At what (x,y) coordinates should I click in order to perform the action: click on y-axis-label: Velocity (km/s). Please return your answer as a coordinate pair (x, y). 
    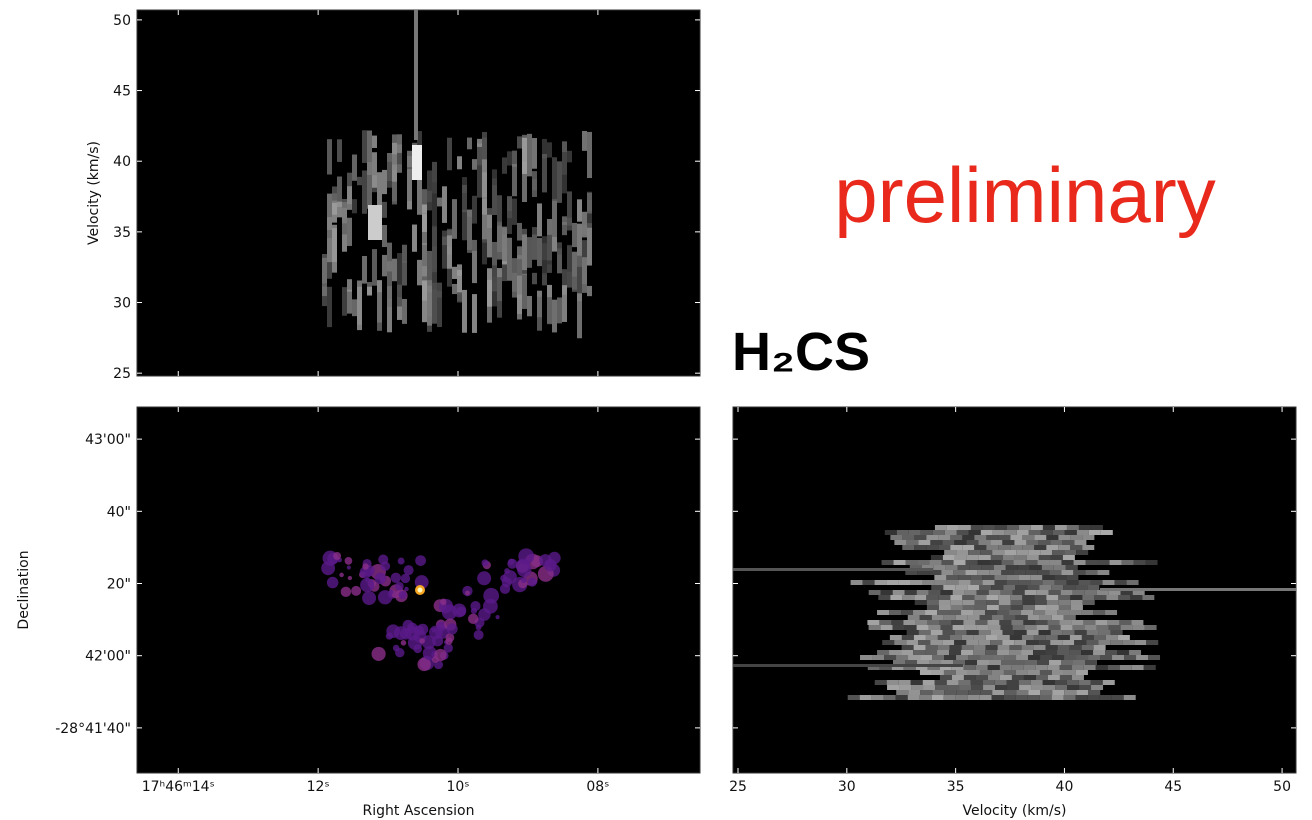
    Looking at the image, I should click on (94, 193).